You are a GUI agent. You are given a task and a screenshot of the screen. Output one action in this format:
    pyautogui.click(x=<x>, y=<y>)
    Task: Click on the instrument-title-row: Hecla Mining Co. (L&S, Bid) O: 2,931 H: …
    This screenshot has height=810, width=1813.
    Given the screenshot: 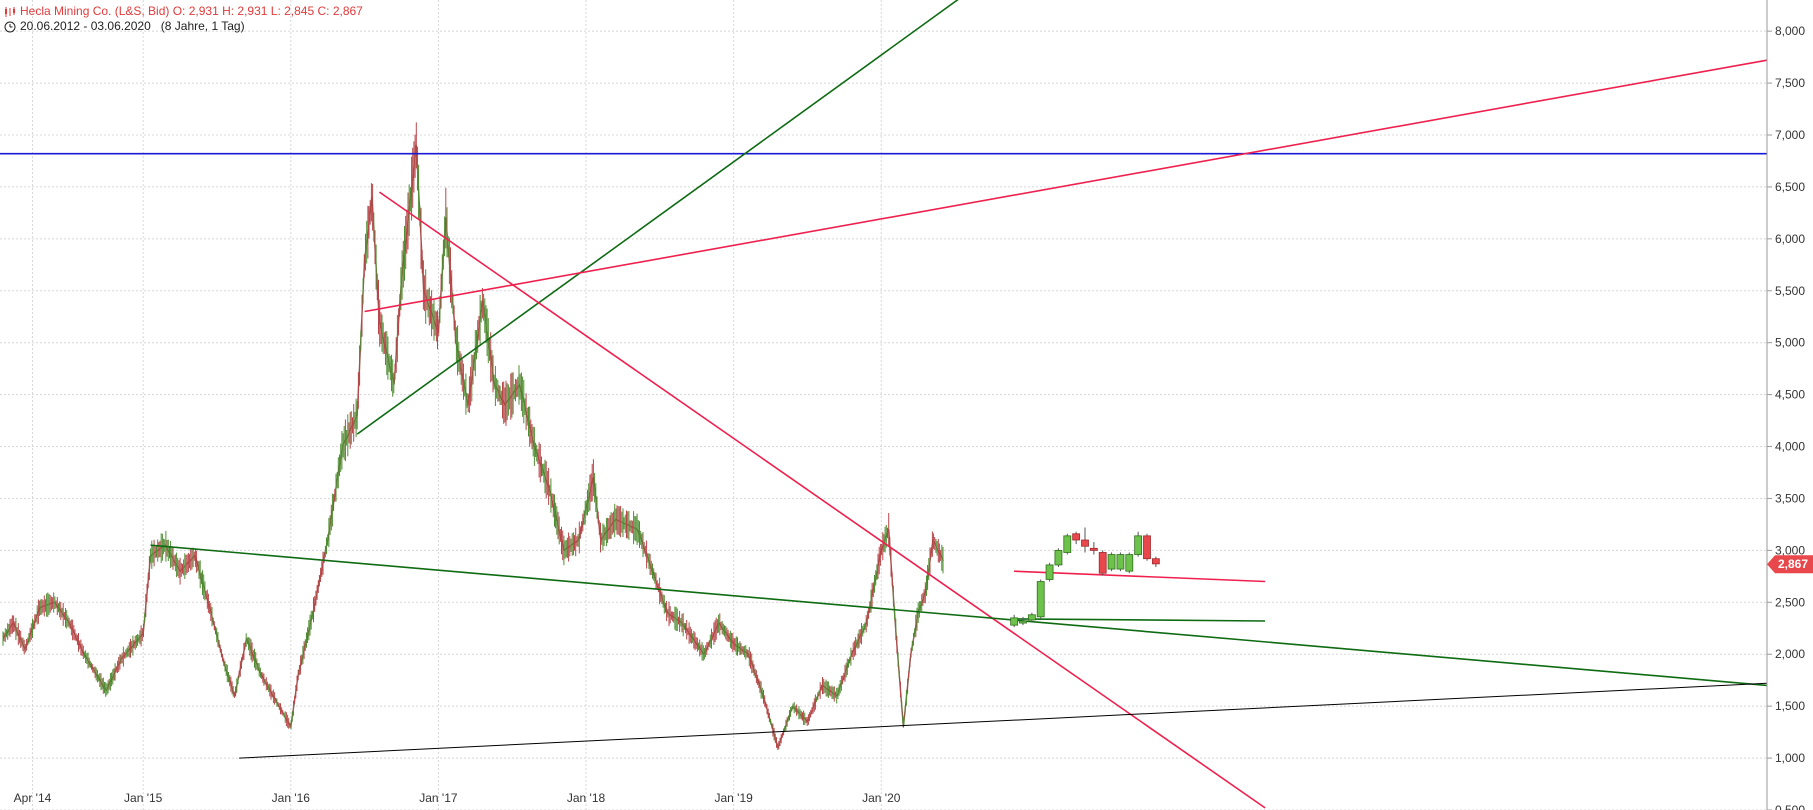 What is the action you would take?
    pyautogui.click(x=183, y=11)
    